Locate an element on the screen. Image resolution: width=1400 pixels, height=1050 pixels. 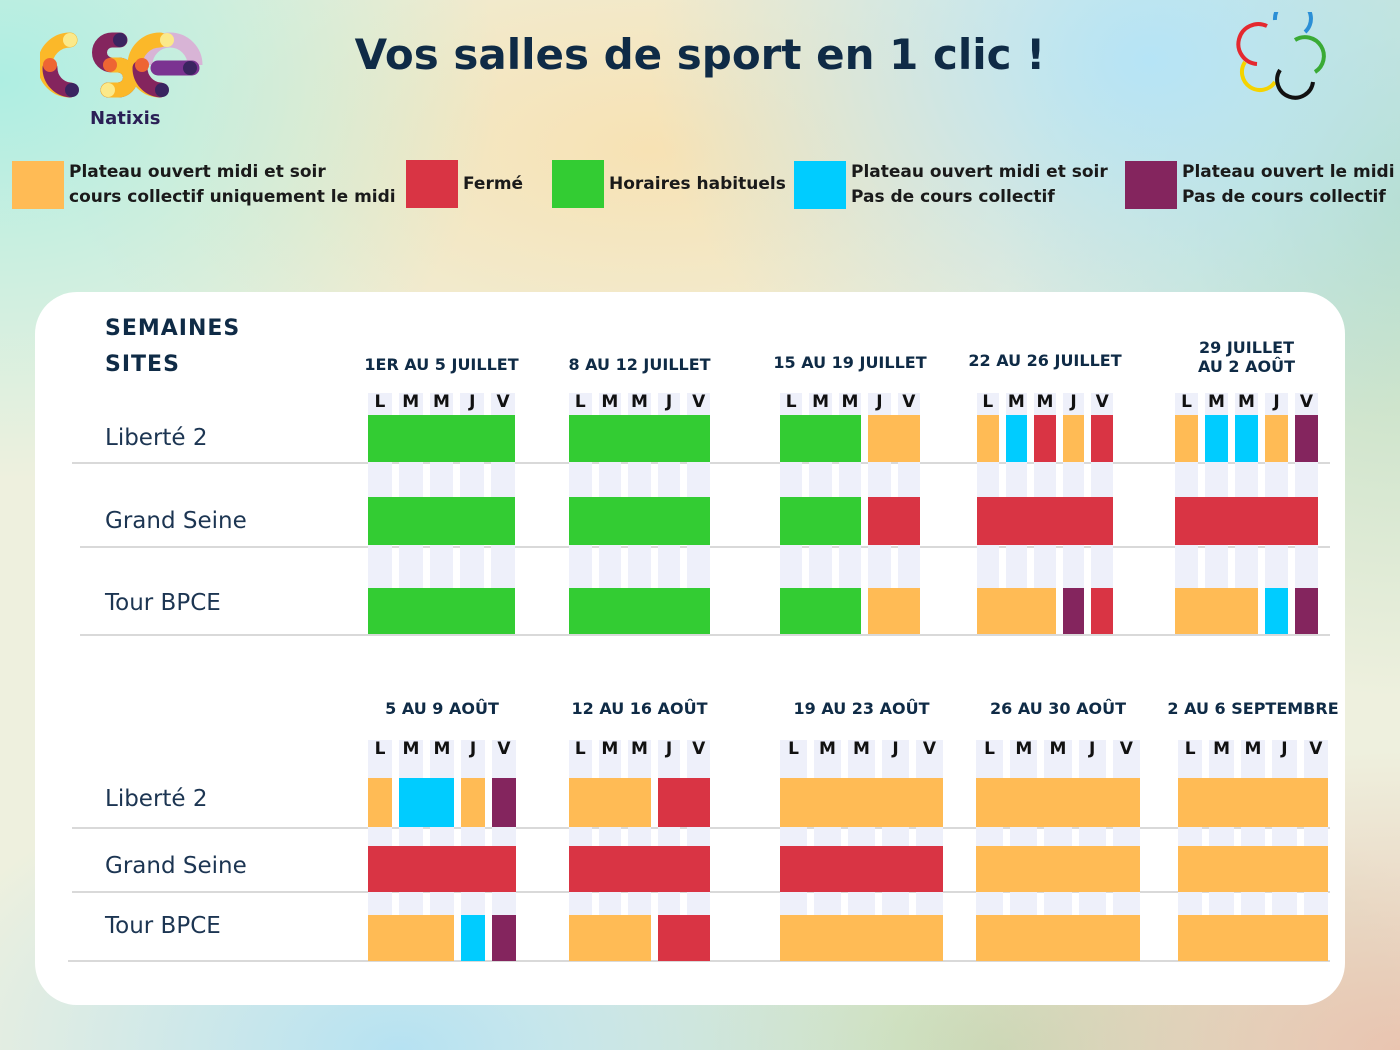
row-divider is located at coordinates (705, 635).